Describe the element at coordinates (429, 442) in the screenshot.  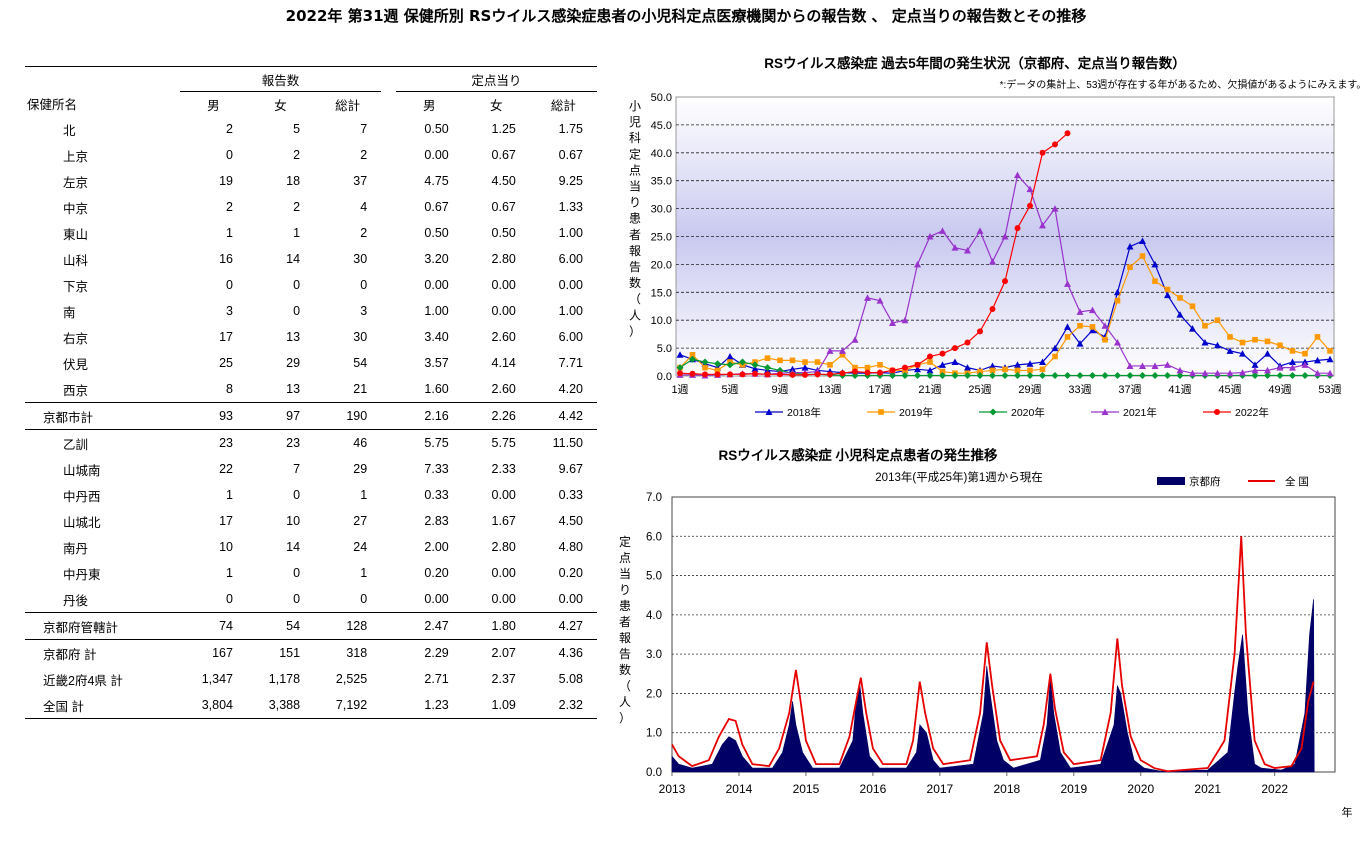
I see `cell-per-male: 5.75` at that location.